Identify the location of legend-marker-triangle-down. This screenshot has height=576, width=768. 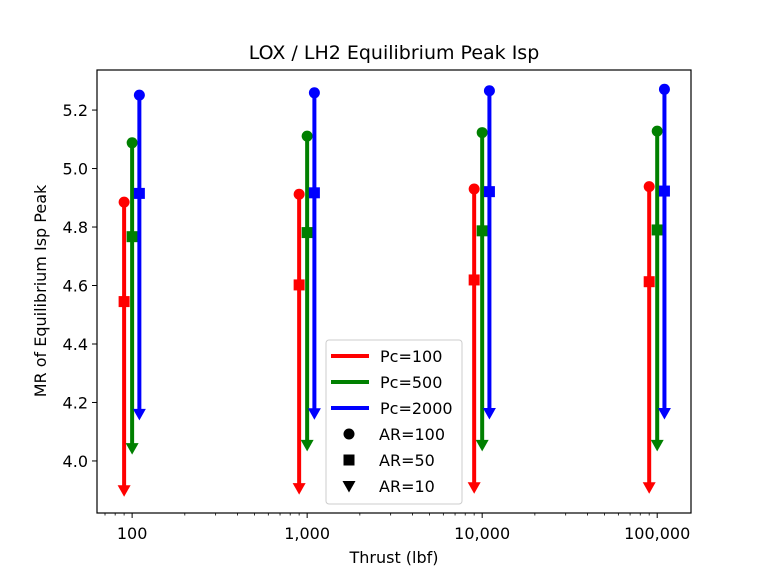
(349, 487).